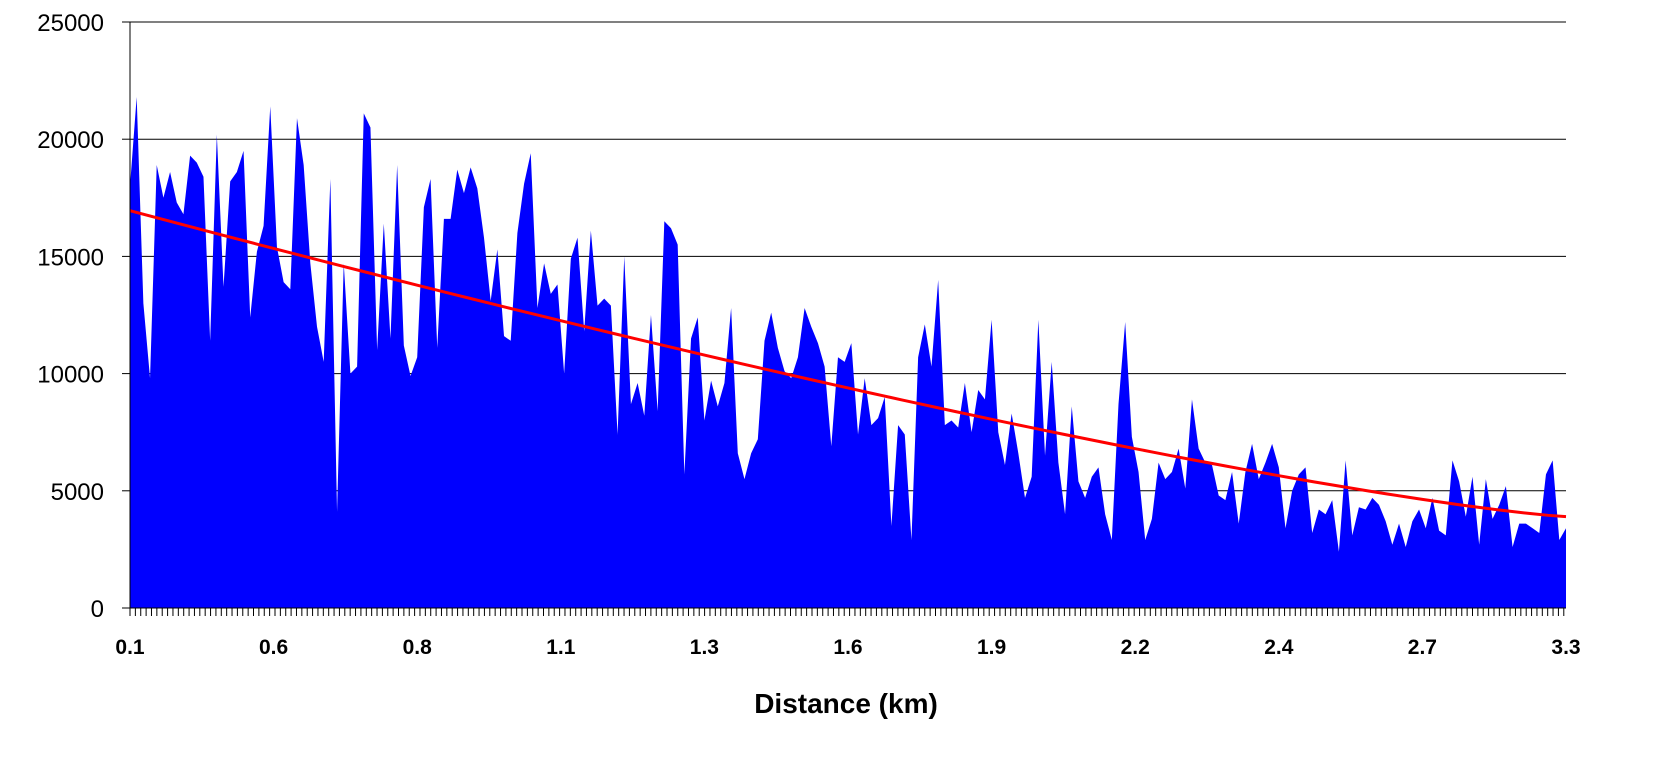 Image resolution: width=1669 pixels, height=767 pixels. What do you see at coordinates (77, 492) in the screenshot?
I see `y-tick-label: 5000` at bounding box center [77, 492].